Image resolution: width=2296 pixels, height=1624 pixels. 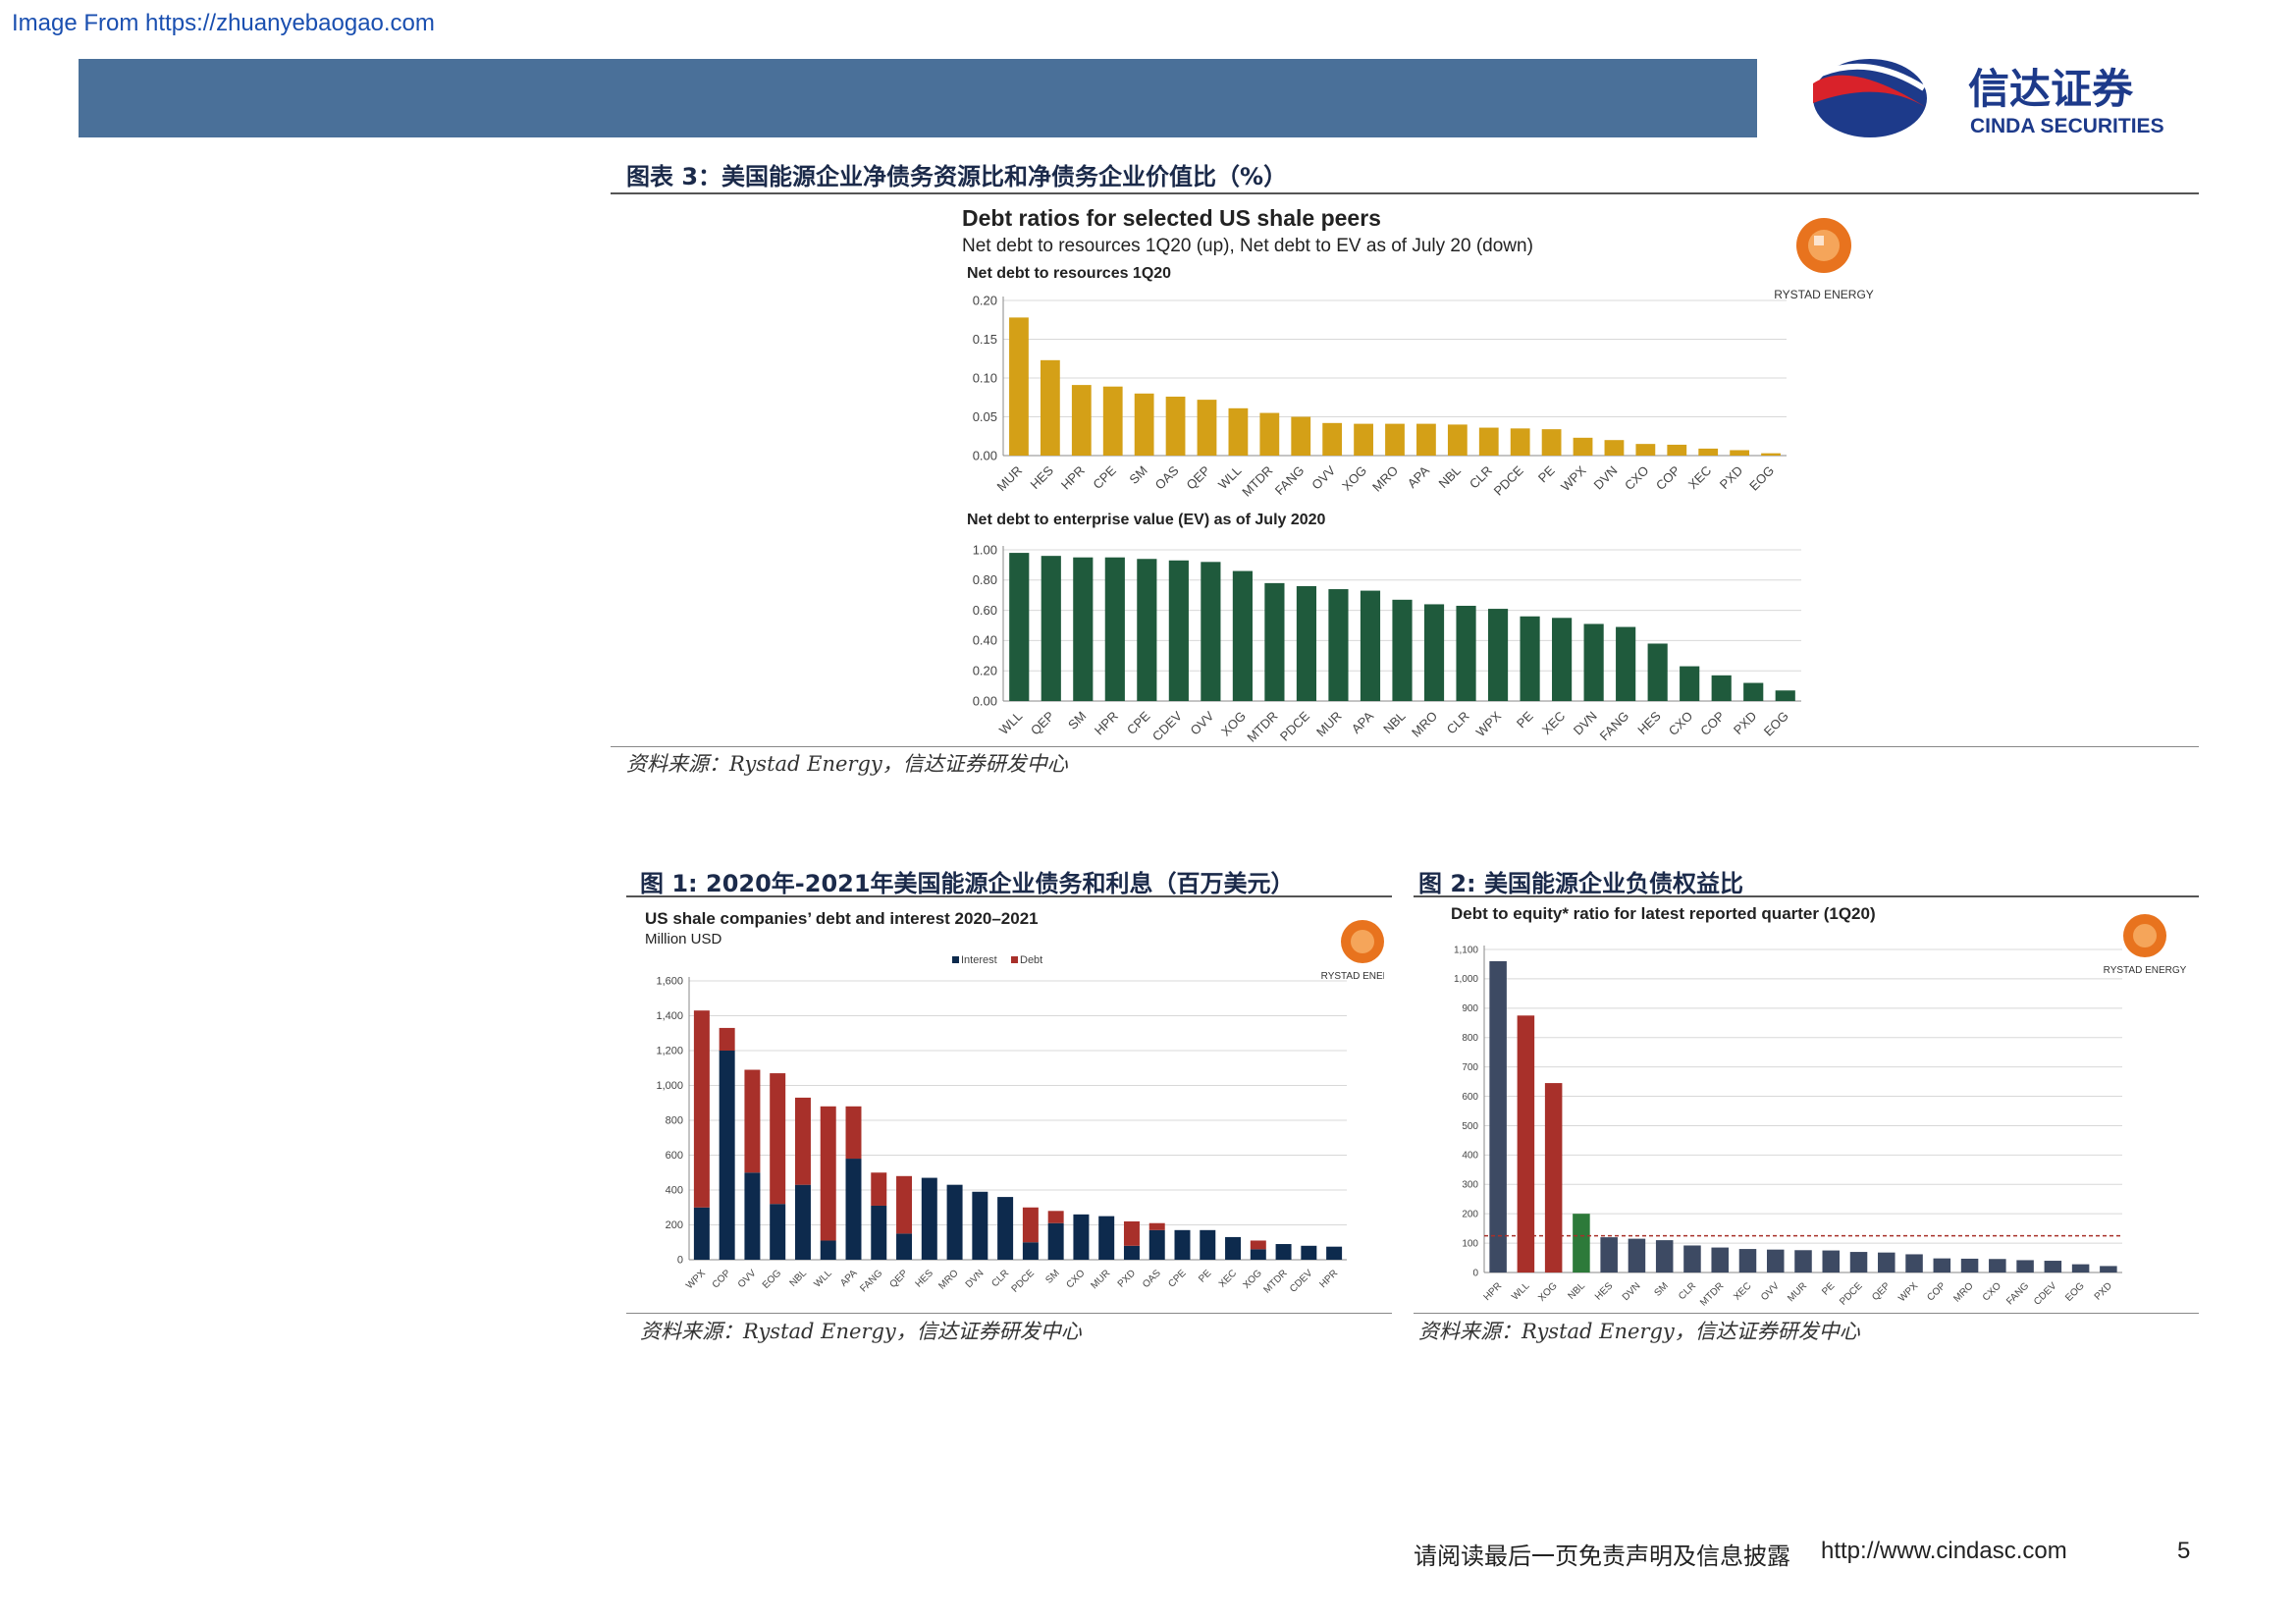 What do you see at coordinates (957, 176) in the screenshot?
I see `figure3-caption: 图表 3：美国能源企业净债务资源比和净债务企业价值比（%）` at bounding box center [957, 176].